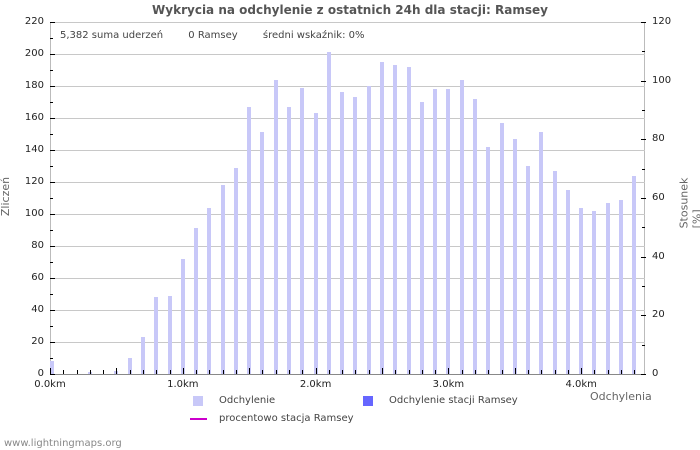 Image resolution: width=700 pixels, height=450 pixels. Describe the element at coordinates (662, 80) in the screenshot. I see `y-tick-right: 100` at that location.